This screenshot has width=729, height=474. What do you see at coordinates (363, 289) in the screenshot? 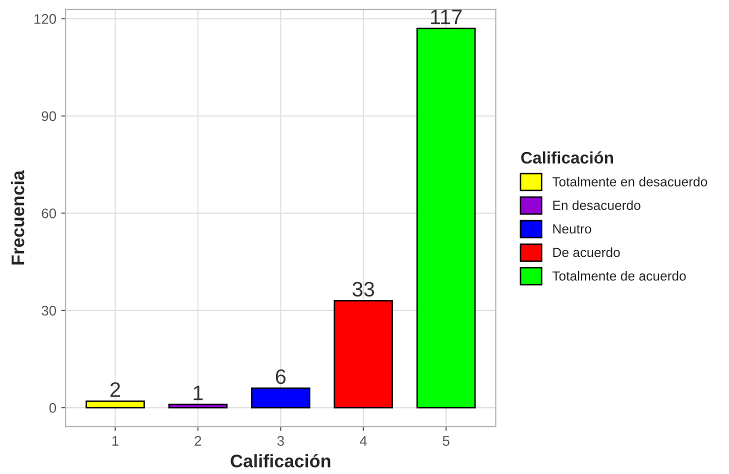
I see `data-label: 33` at bounding box center [363, 289].